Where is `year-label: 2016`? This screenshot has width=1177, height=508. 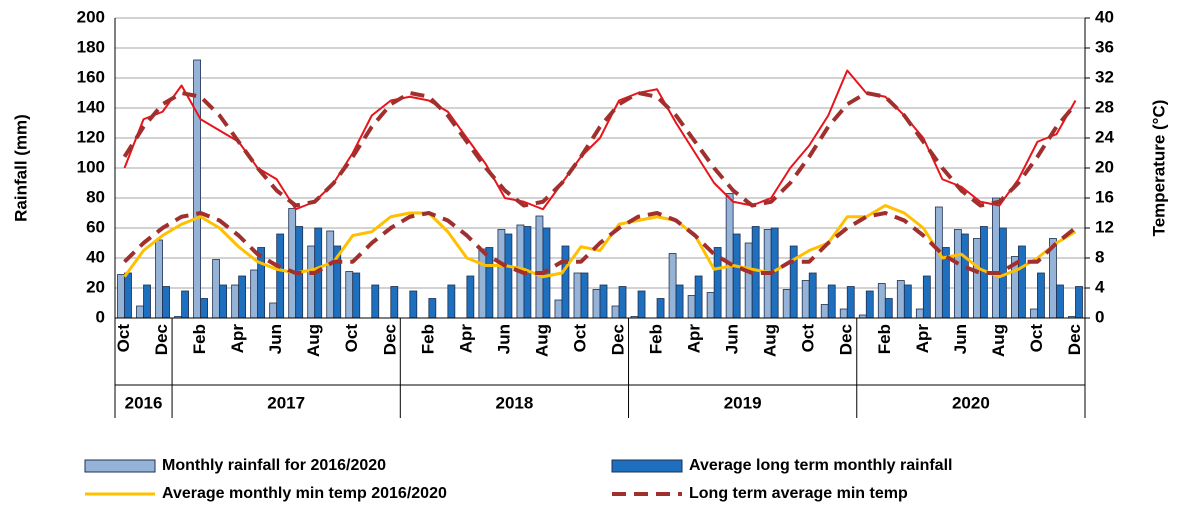
year-label: 2016 is located at coordinates (144, 402).